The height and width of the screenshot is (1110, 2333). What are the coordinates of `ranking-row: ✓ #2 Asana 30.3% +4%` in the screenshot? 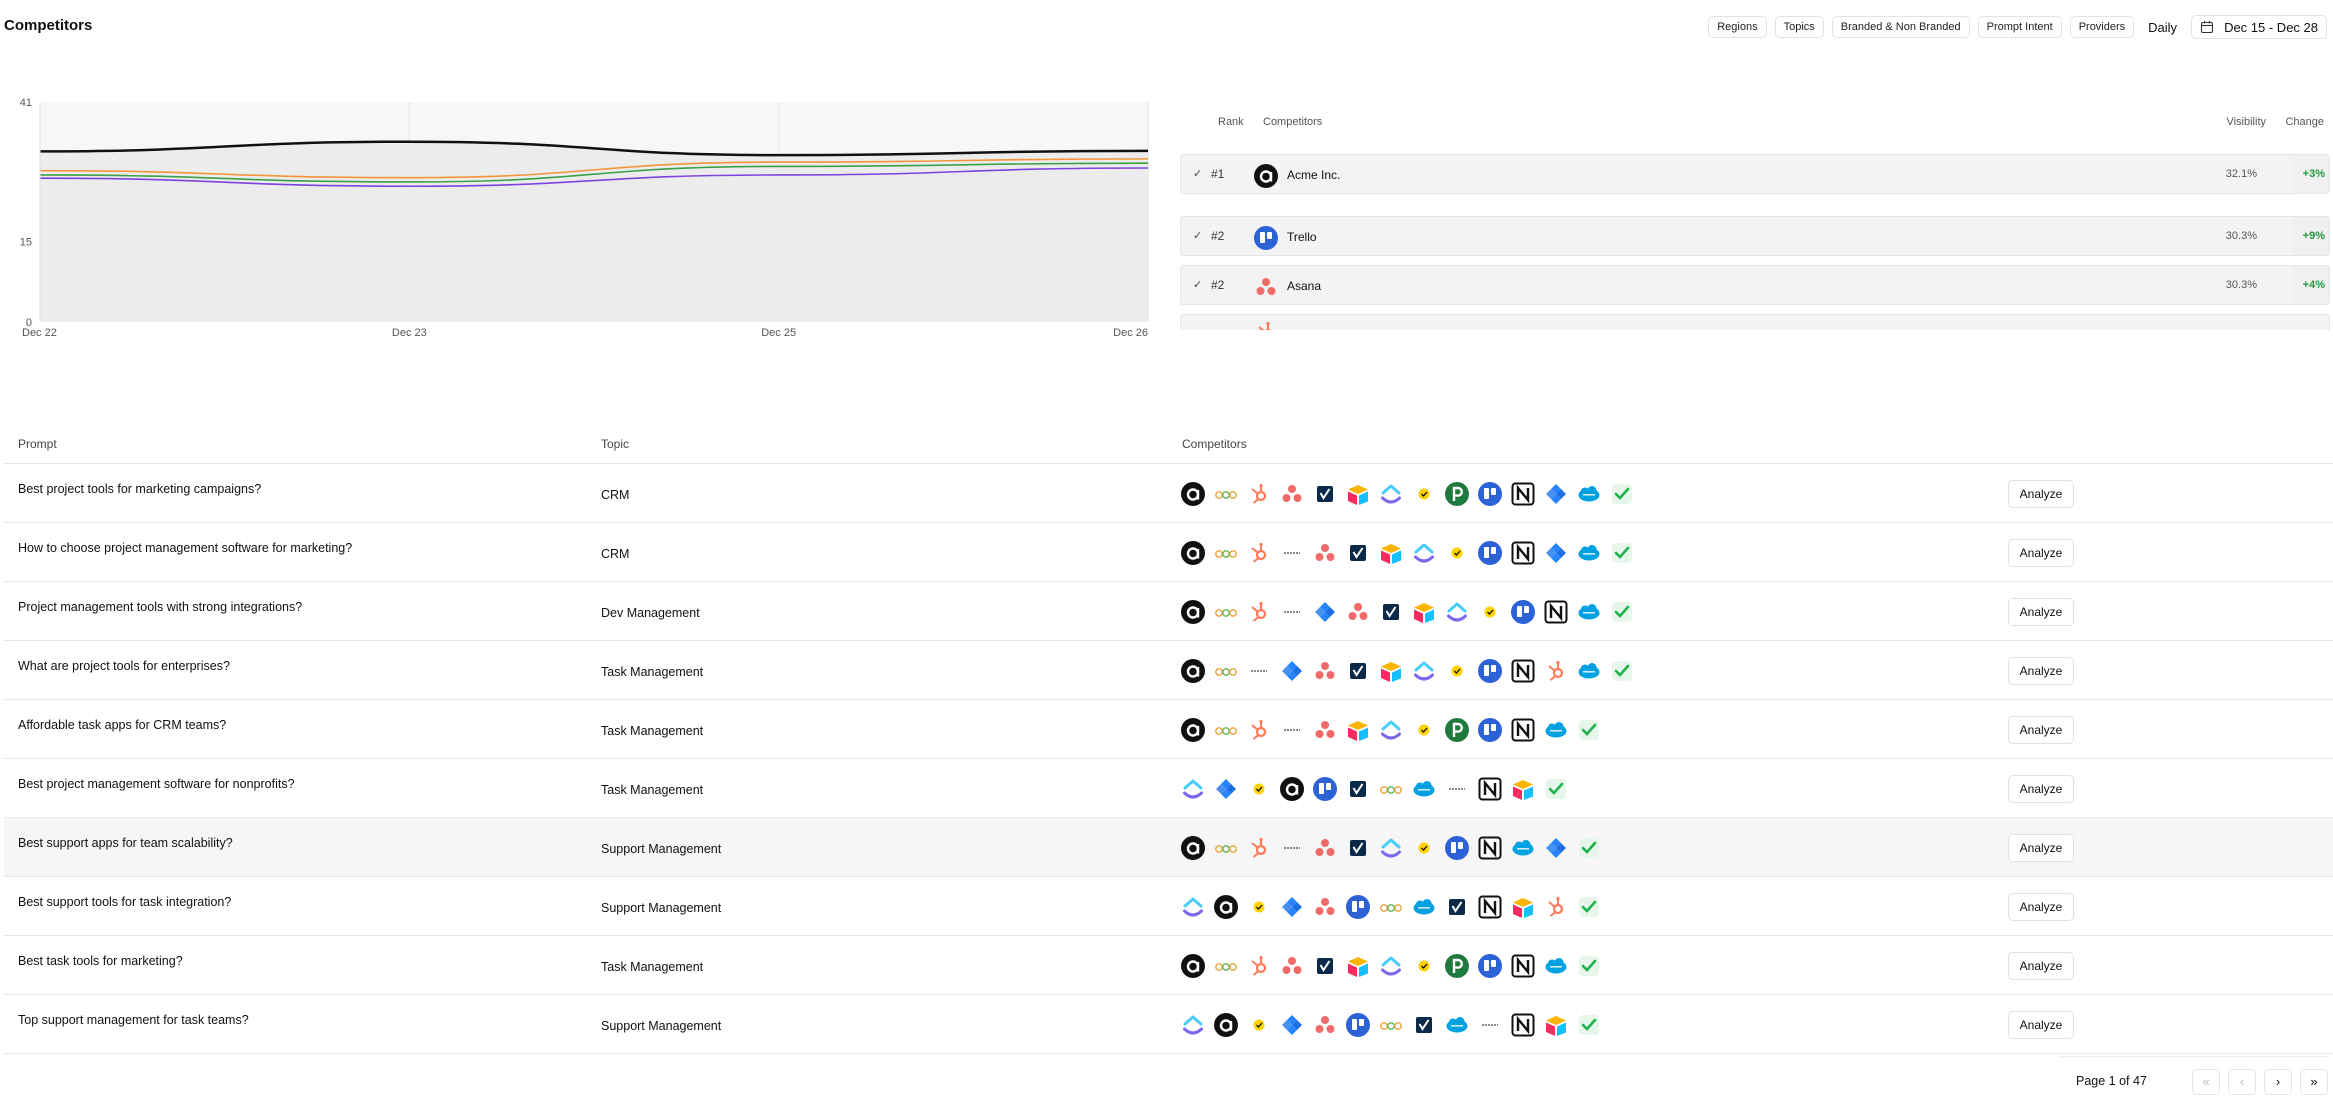 It's located at (1755, 285).